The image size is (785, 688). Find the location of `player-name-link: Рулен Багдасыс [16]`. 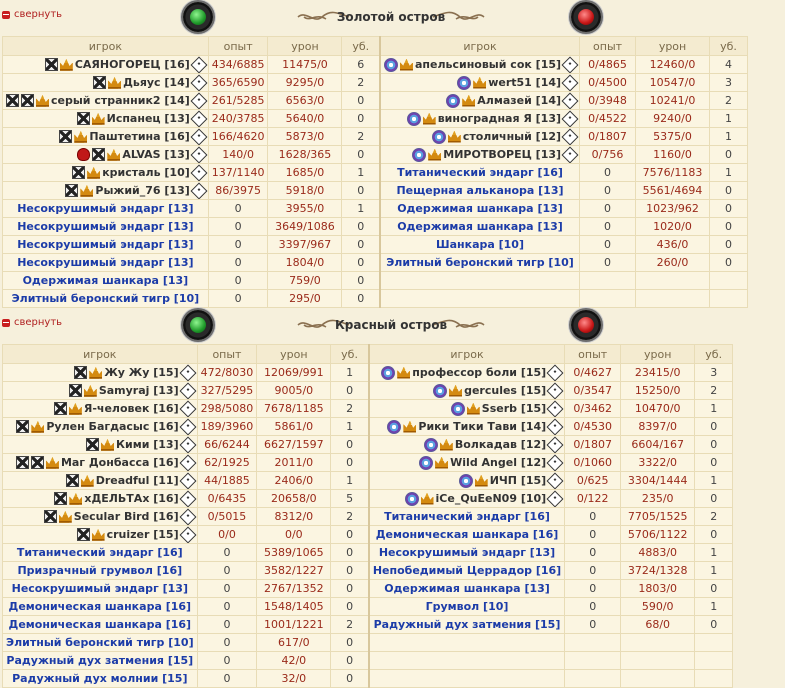

player-name-link: Рулен Багдасыс [16] is located at coordinates (112, 426).